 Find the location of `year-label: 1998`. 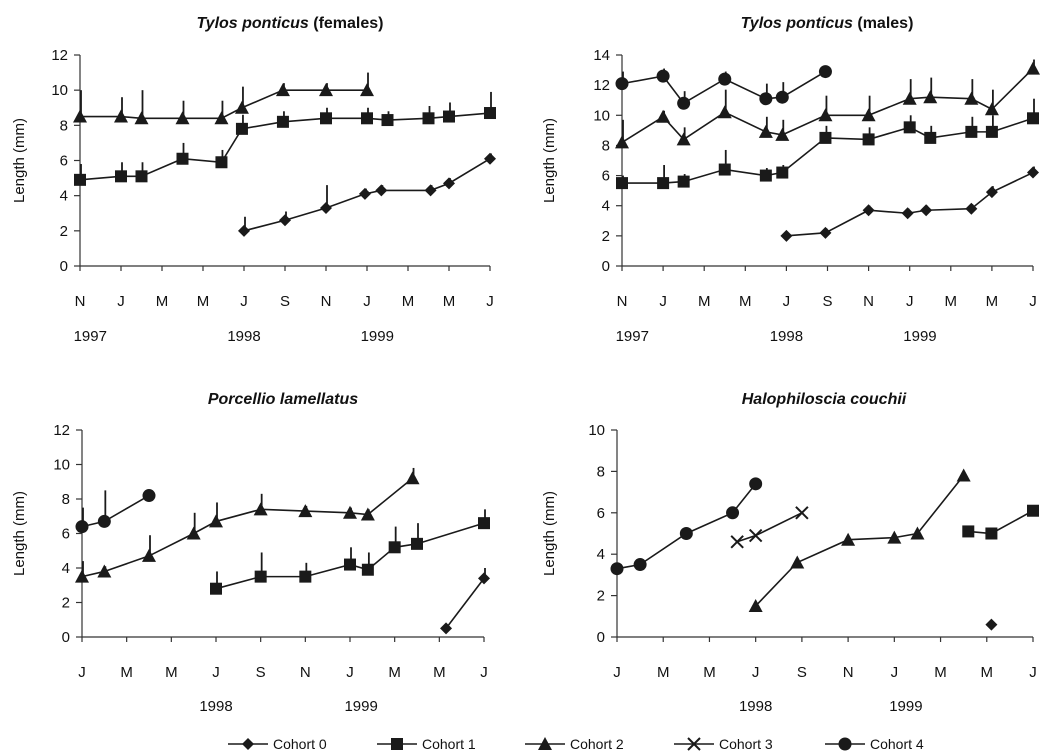

year-label: 1998 is located at coordinates (786, 336).